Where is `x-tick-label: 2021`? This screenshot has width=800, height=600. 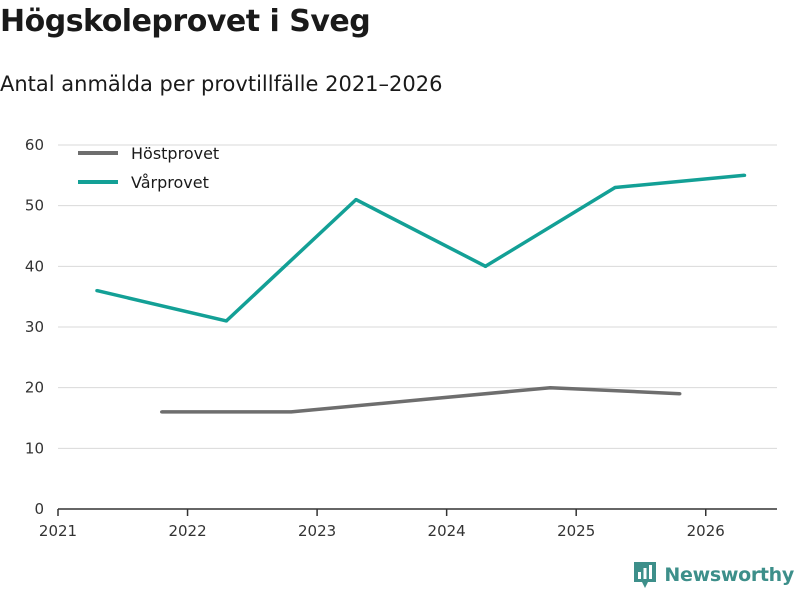
x-tick-label: 2021 is located at coordinates (58, 531).